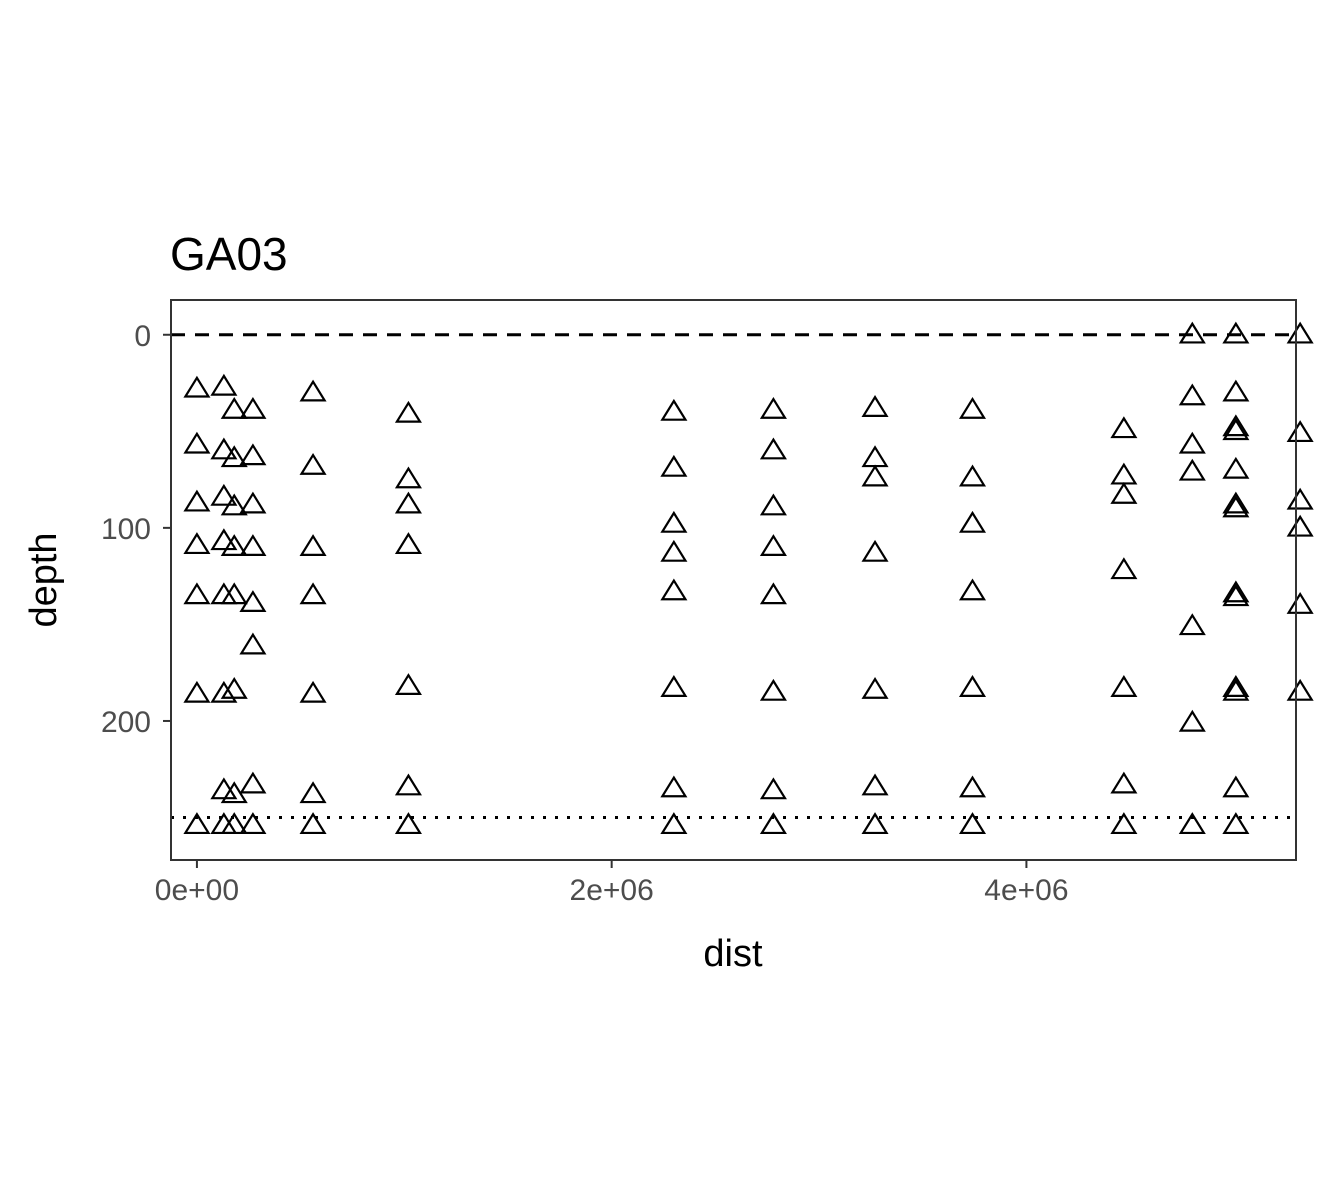 The height and width of the screenshot is (1200, 1320). I want to click on x-tick-label: 0e+00, so click(197, 890).